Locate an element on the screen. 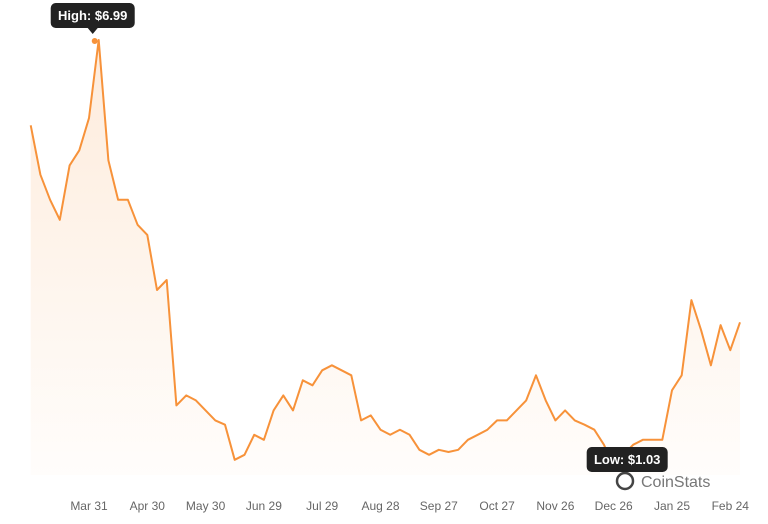  low-badge is located at coordinates (627, 459).